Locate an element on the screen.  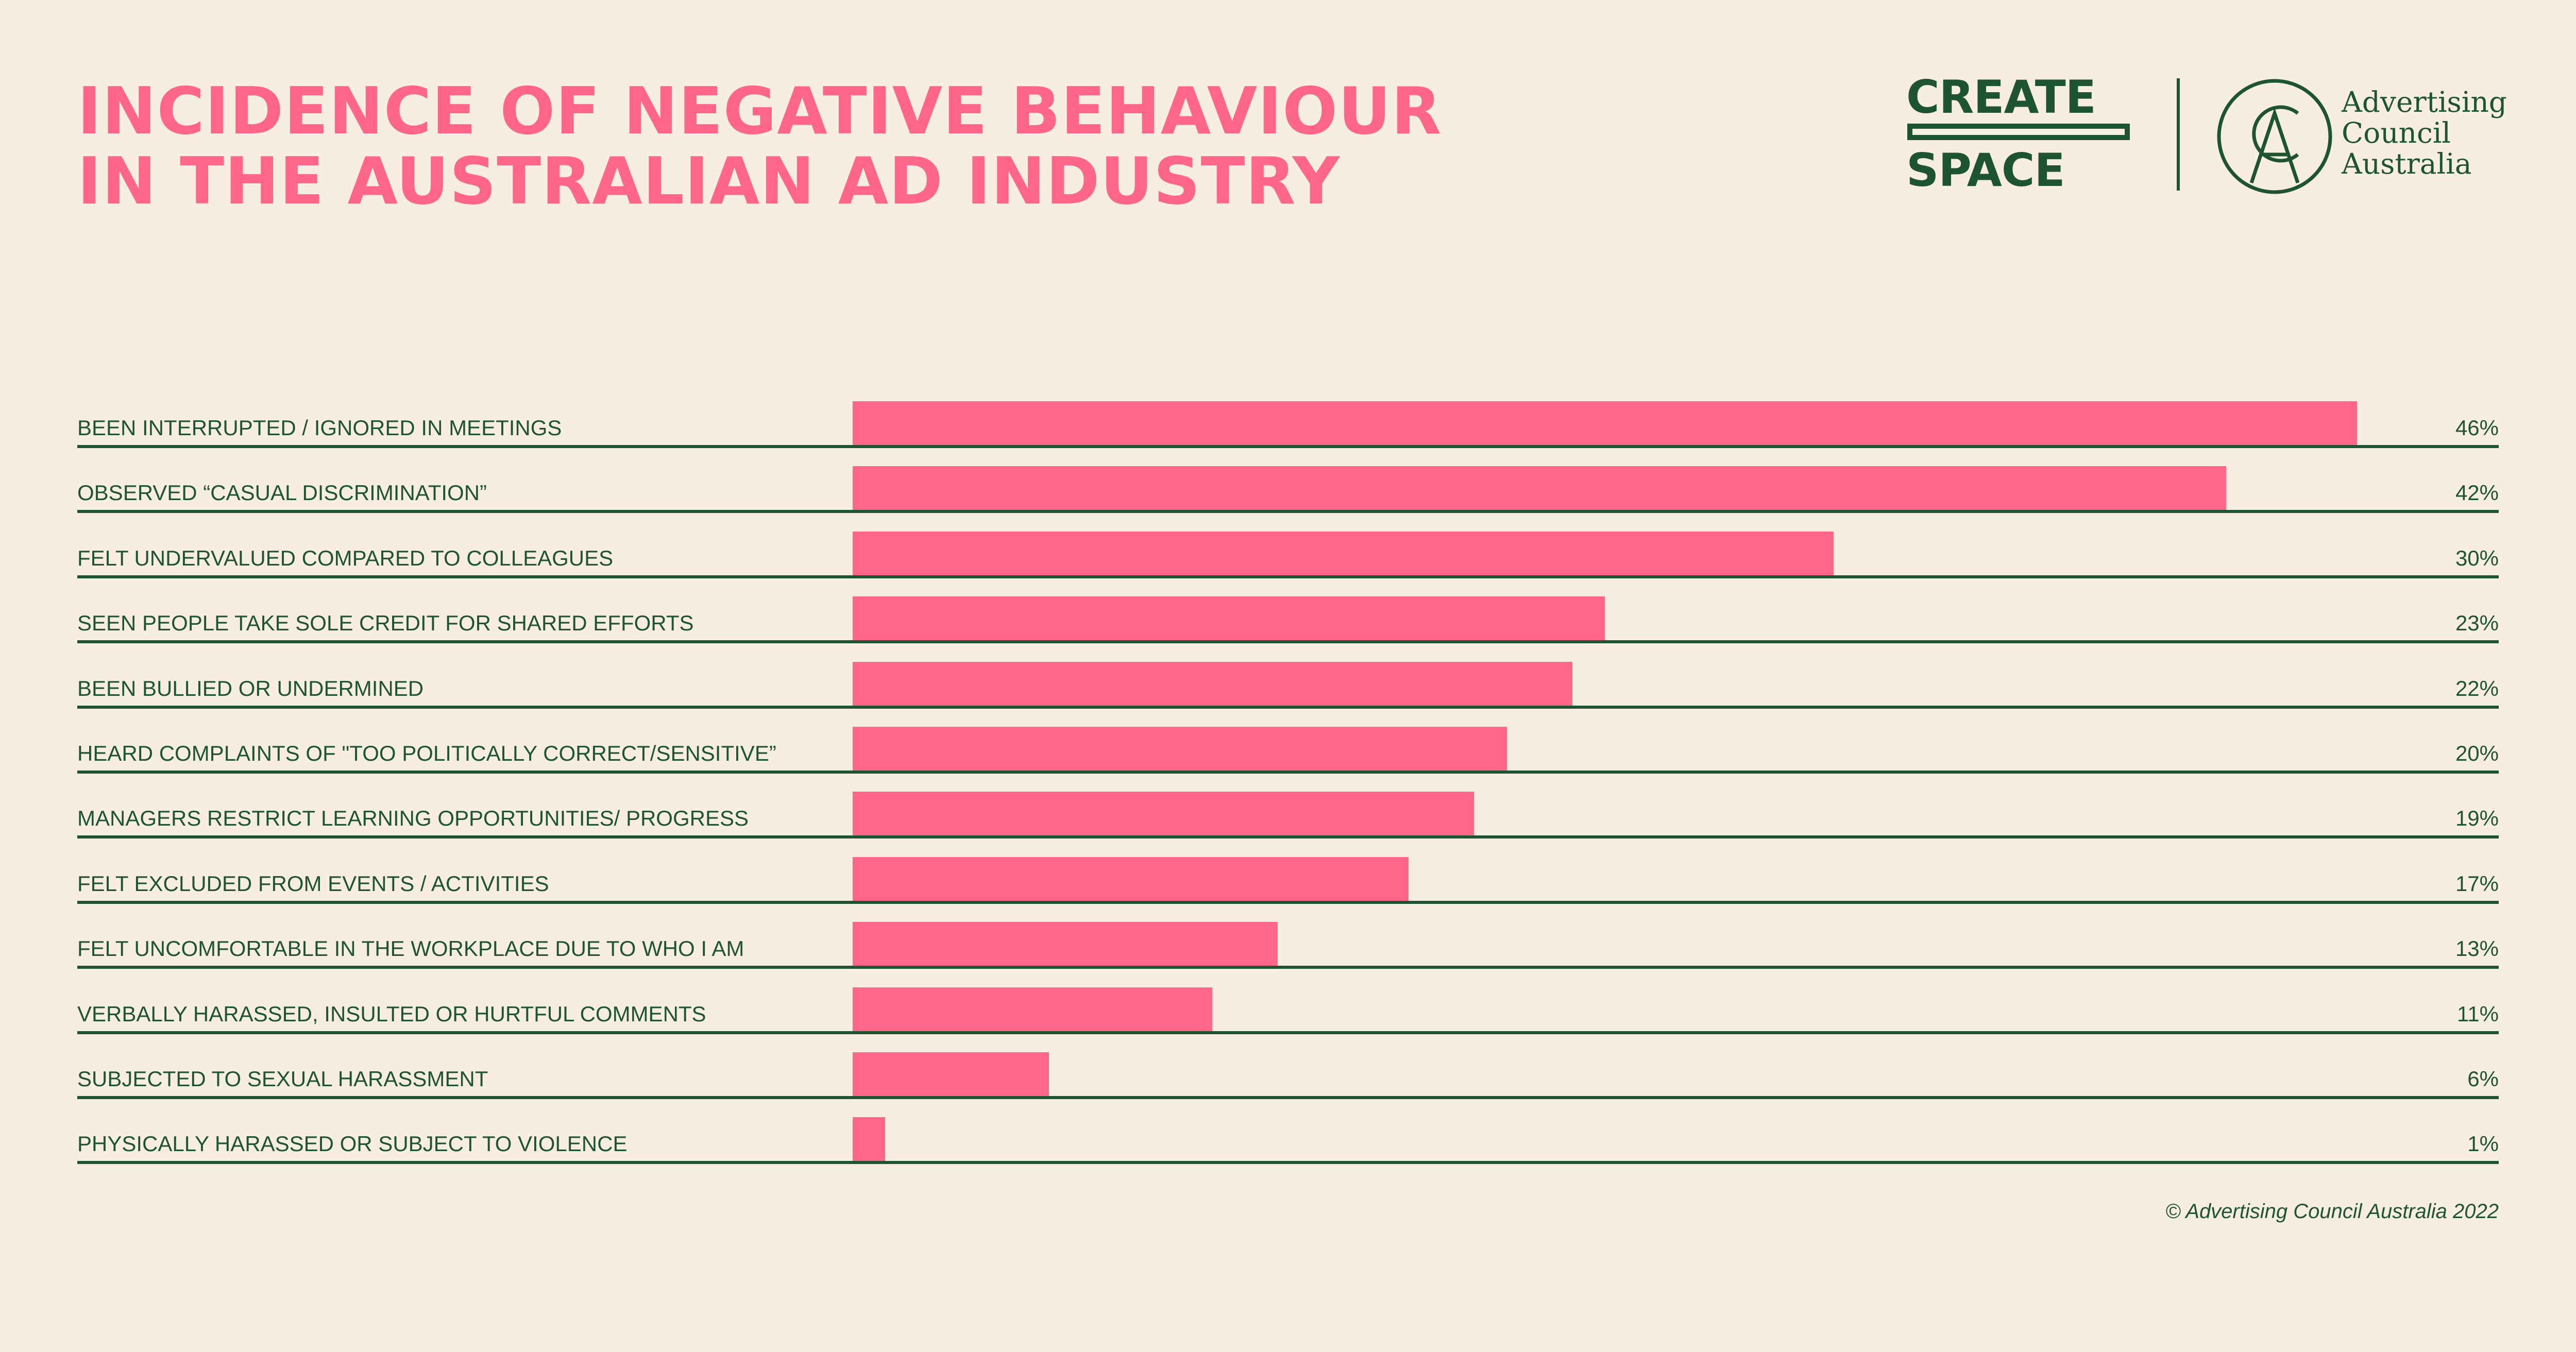
category-label: SUBJECTED TO SEXUAL HARASSMENT is located at coordinates (282, 1079).